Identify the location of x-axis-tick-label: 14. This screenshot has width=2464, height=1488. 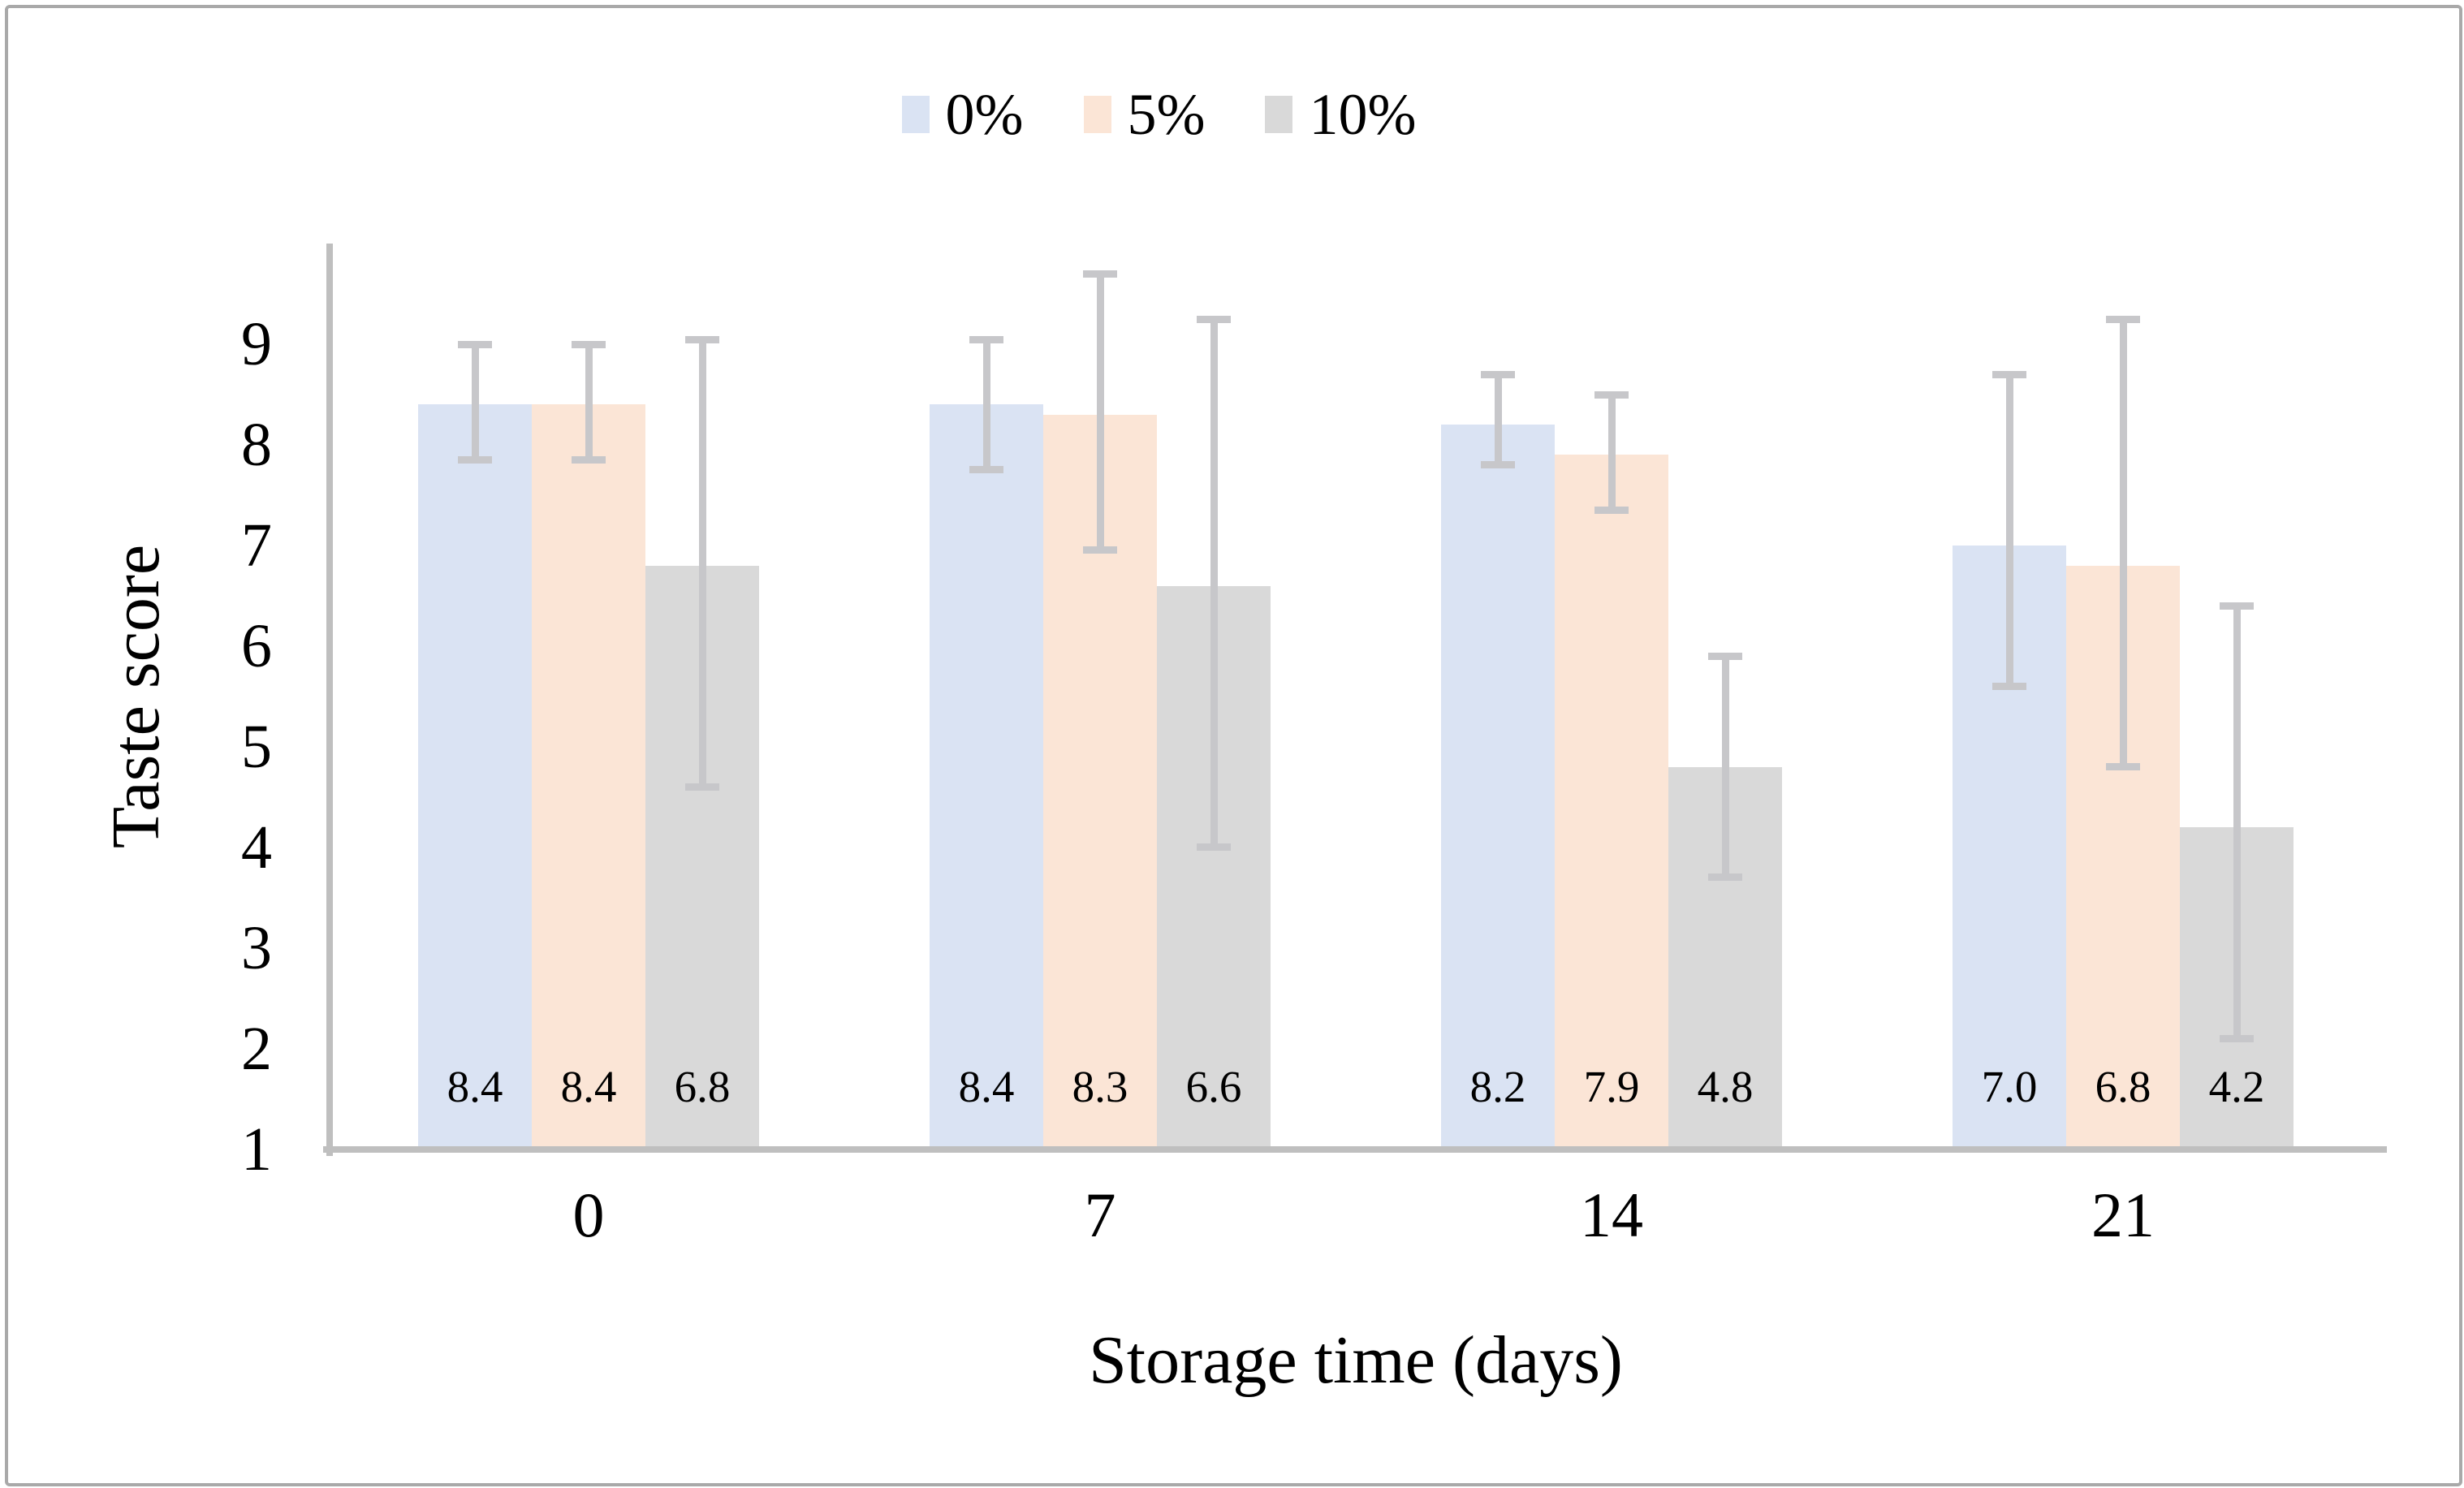
(1611, 1215).